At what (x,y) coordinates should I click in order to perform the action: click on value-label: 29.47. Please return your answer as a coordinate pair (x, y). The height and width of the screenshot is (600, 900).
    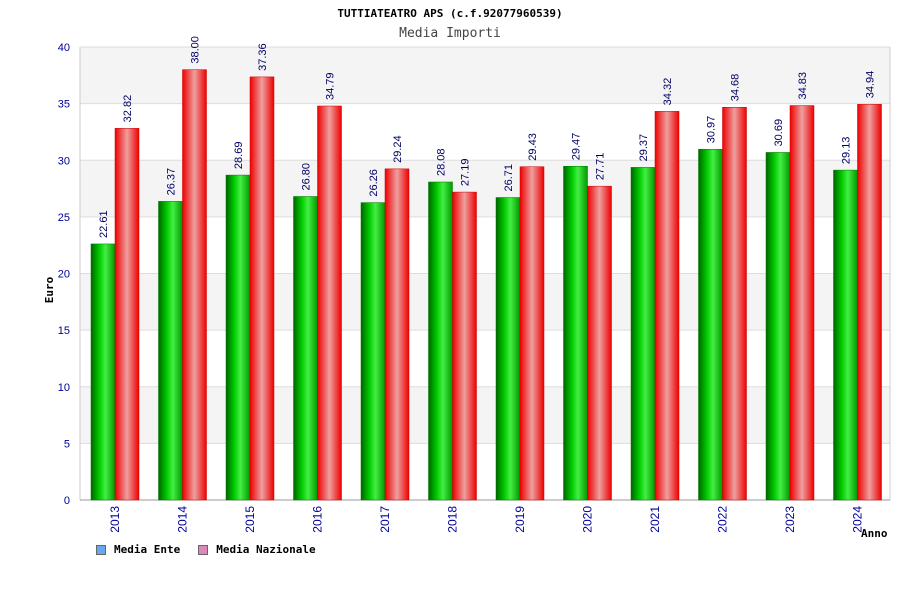
    Looking at the image, I should click on (577, 147).